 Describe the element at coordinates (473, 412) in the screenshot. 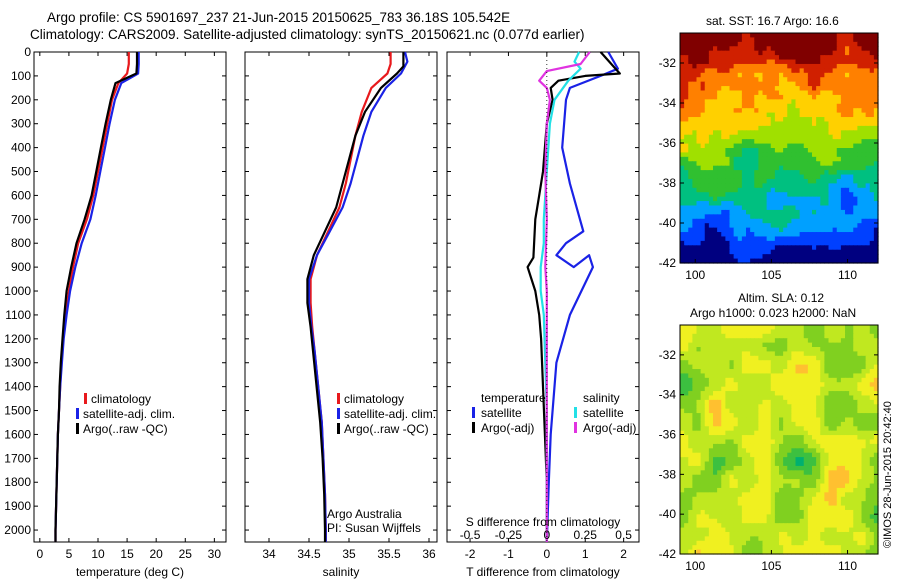

I see `diff-swatch-temp-satellite` at that location.